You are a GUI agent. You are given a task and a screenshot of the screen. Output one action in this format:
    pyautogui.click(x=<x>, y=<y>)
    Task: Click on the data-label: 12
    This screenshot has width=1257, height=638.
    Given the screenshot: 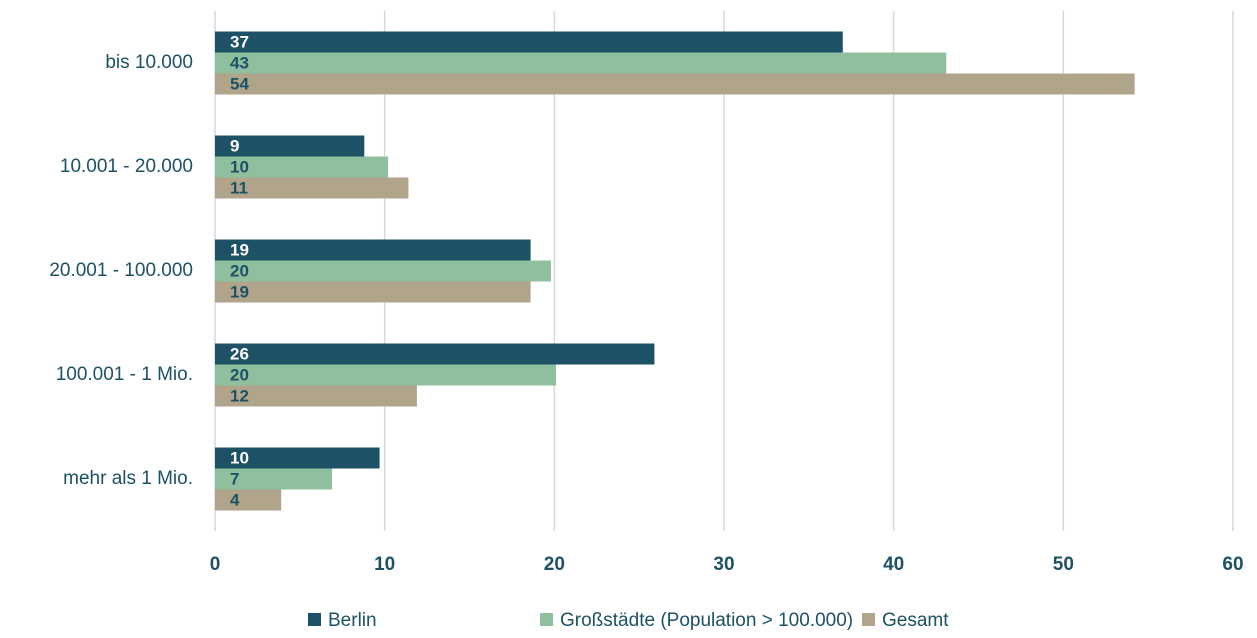 What is the action you would take?
    pyautogui.click(x=239, y=395)
    